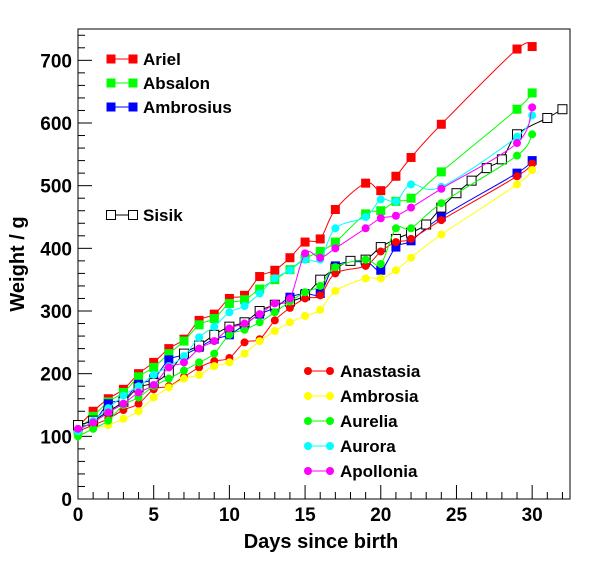 The height and width of the screenshot is (572, 596). Describe the element at coordinates (56, 312) in the screenshot. I see `y-tick-label: 300` at that location.